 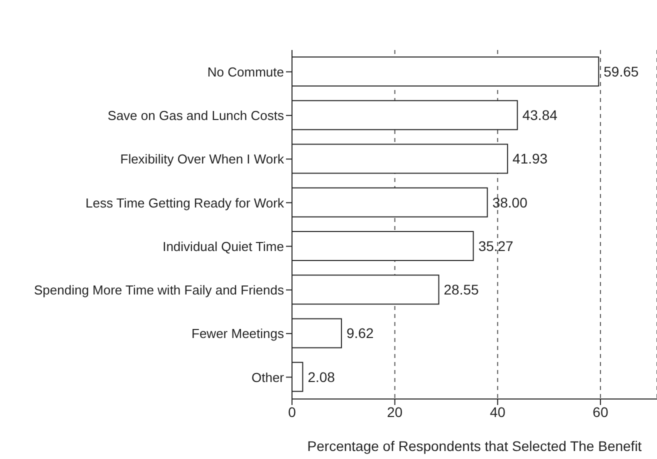 What do you see at coordinates (600, 412) in the screenshot?
I see `x-tick-label: 60` at bounding box center [600, 412].